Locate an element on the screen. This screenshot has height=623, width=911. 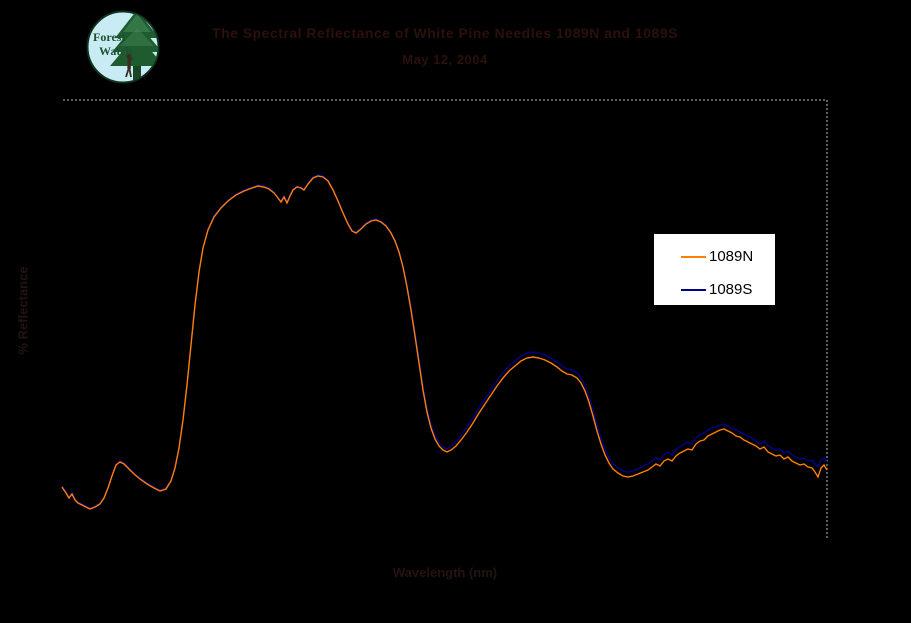
legend-item-1089S: 1089S is located at coordinates (714, 290).